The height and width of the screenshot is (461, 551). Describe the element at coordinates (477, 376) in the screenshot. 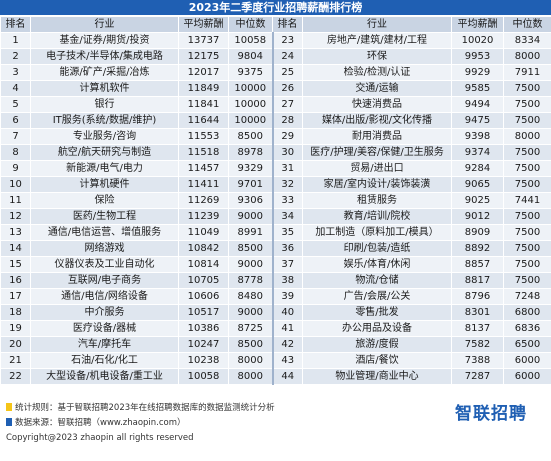

I see `avg-salary-cell: 7287` at that location.